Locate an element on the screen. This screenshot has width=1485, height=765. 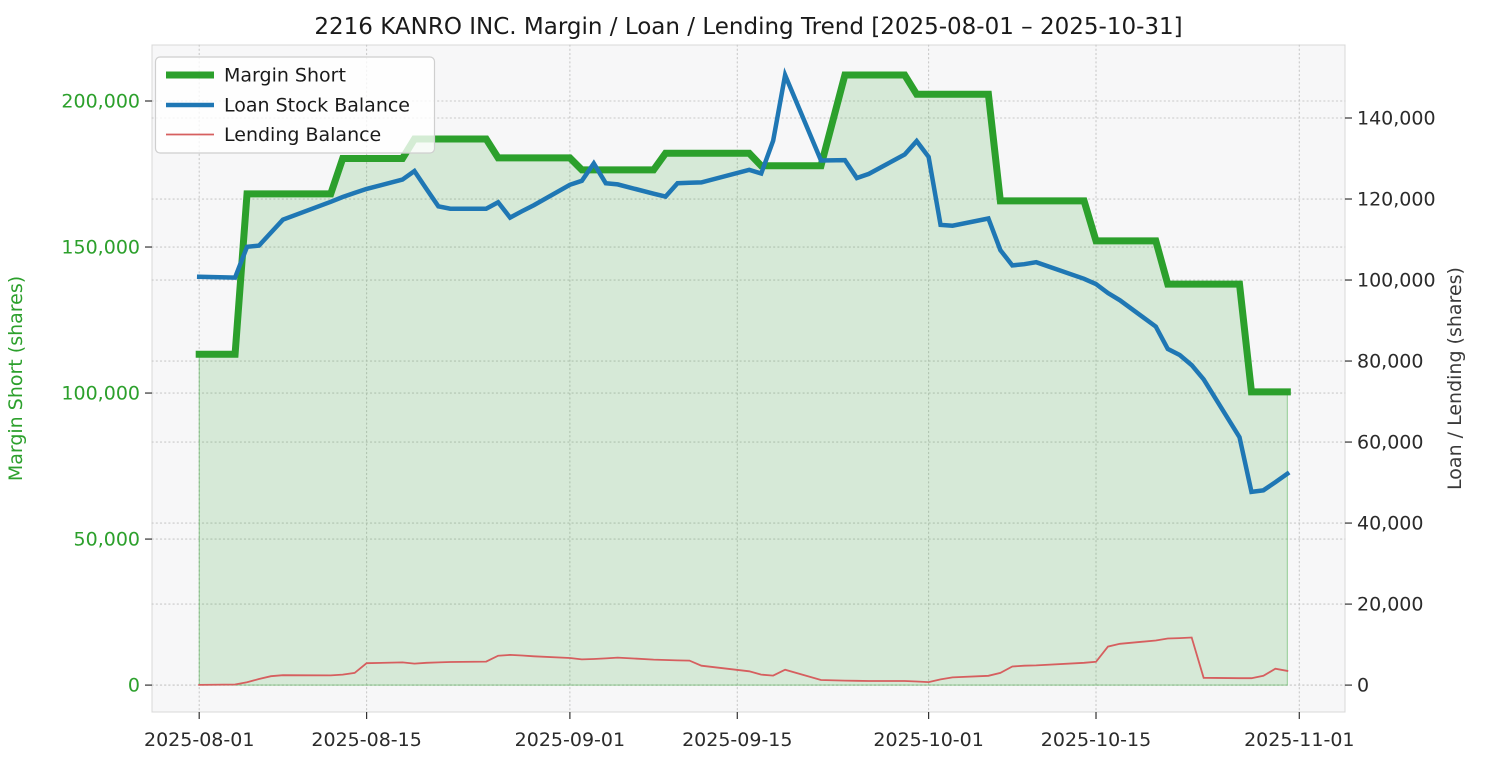
legend-label-margin-short: Margin Short is located at coordinates (285, 76).